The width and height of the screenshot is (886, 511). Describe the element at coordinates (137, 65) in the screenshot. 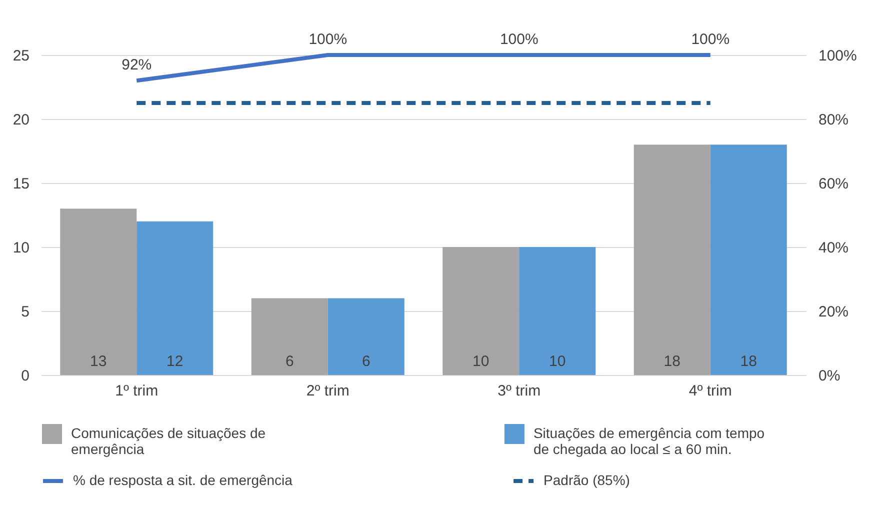

I see `data-label: 92%` at that location.